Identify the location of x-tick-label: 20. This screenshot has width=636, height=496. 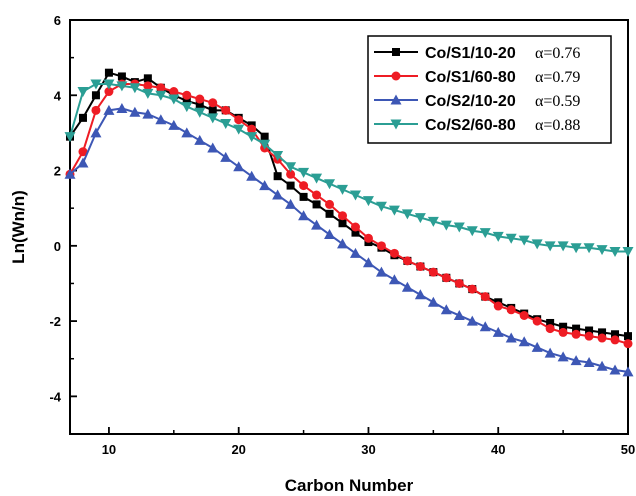
(238, 449).